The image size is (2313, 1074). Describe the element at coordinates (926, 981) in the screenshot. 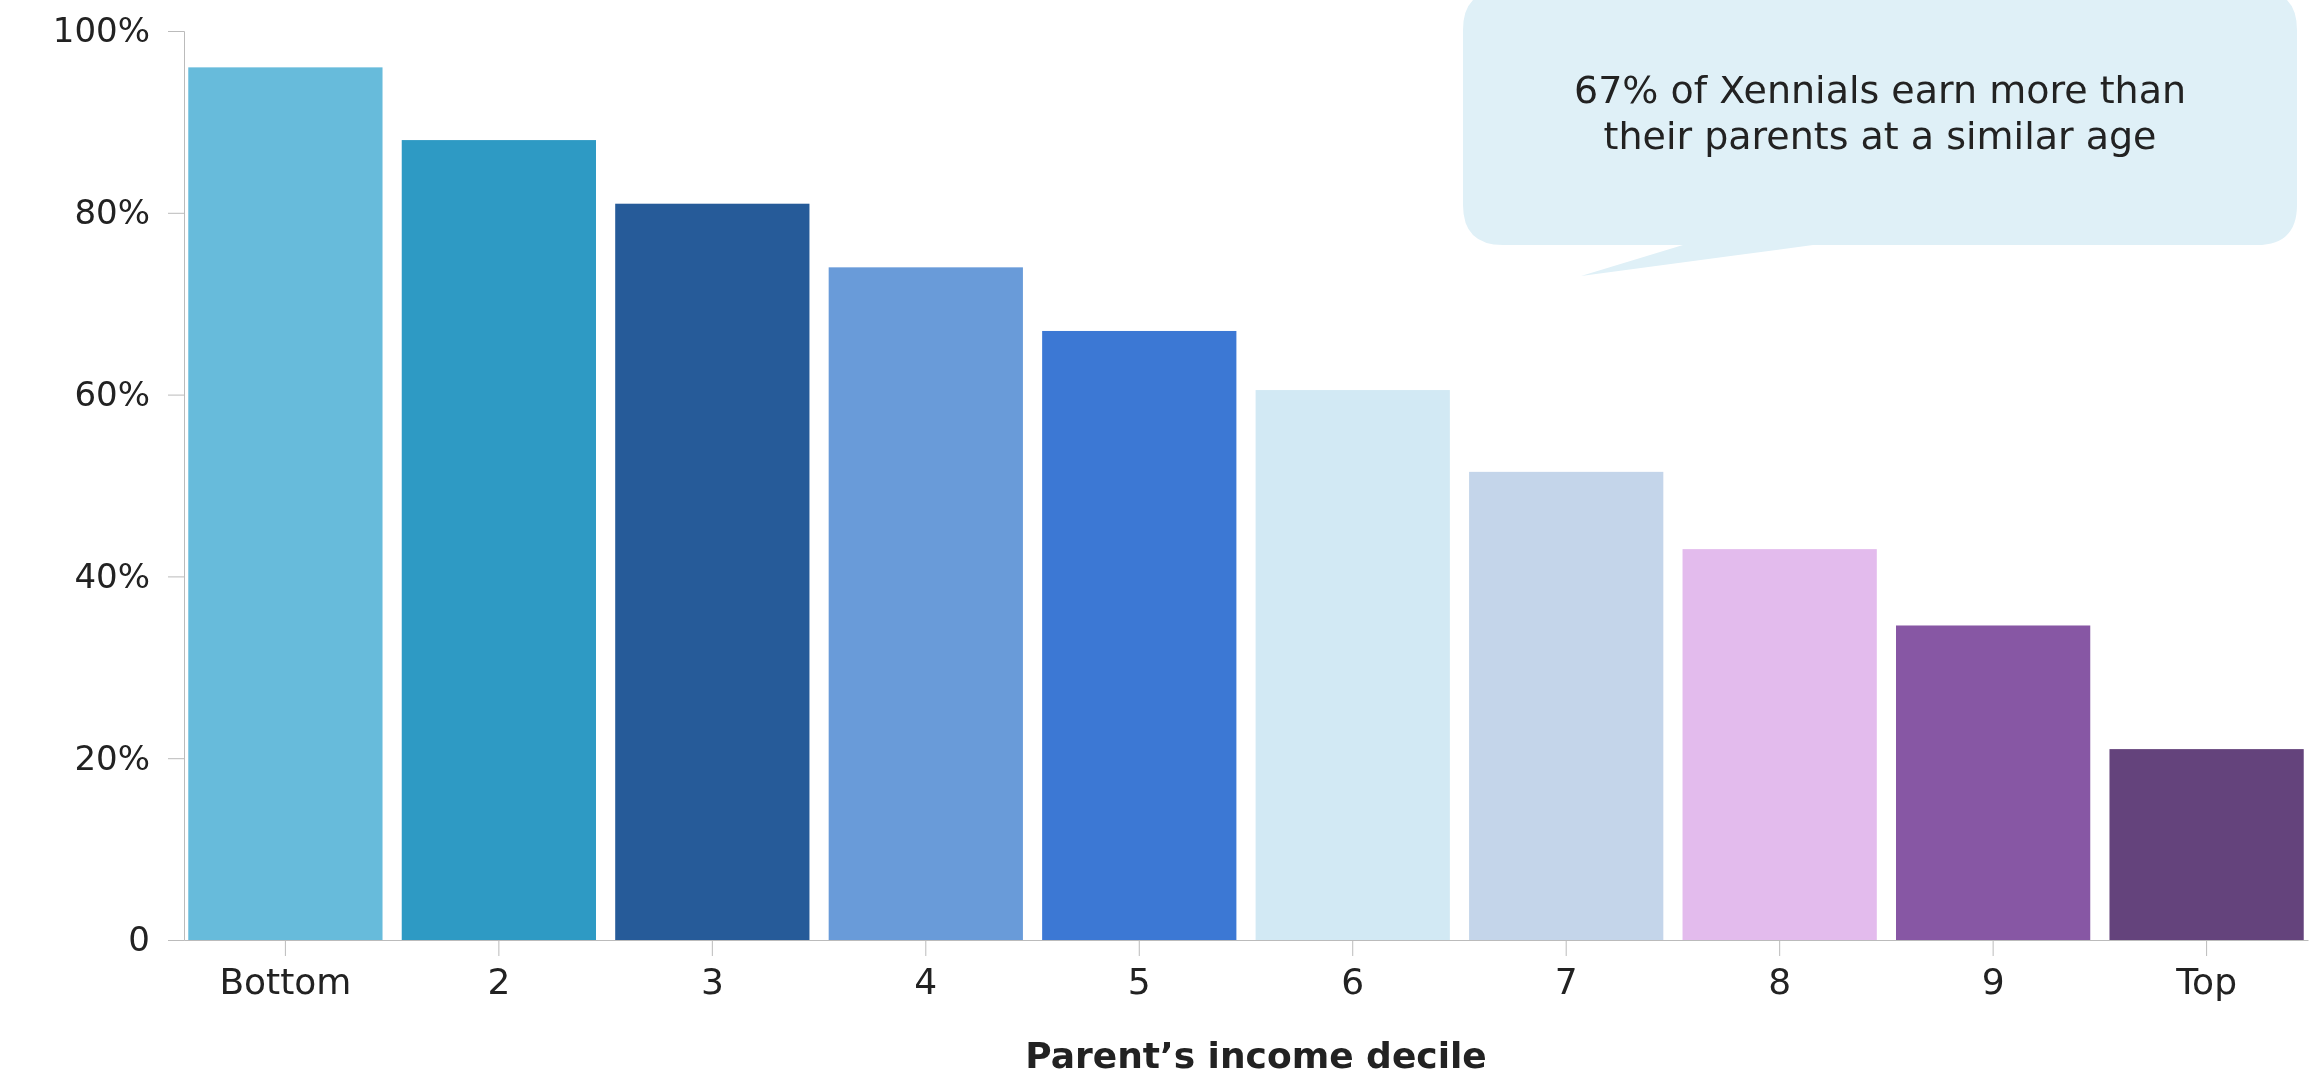

I see `x-tick-label: 4` at that location.